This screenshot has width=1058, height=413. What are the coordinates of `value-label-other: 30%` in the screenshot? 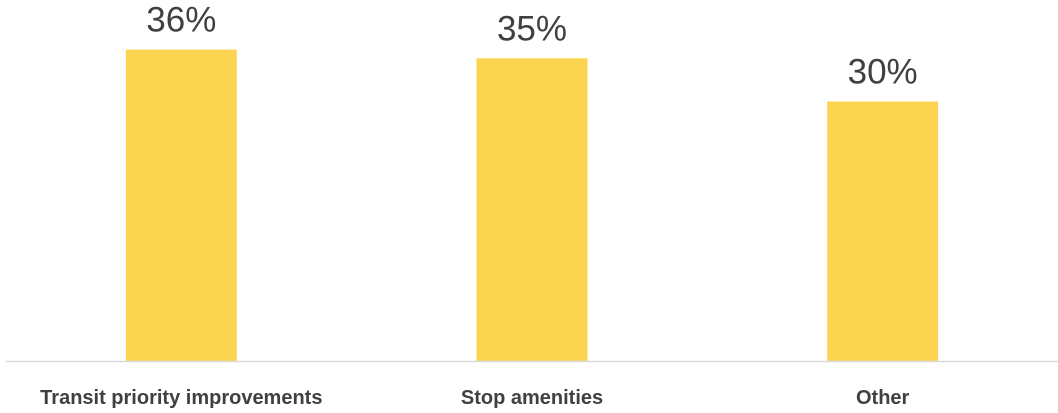 It's located at (883, 72).